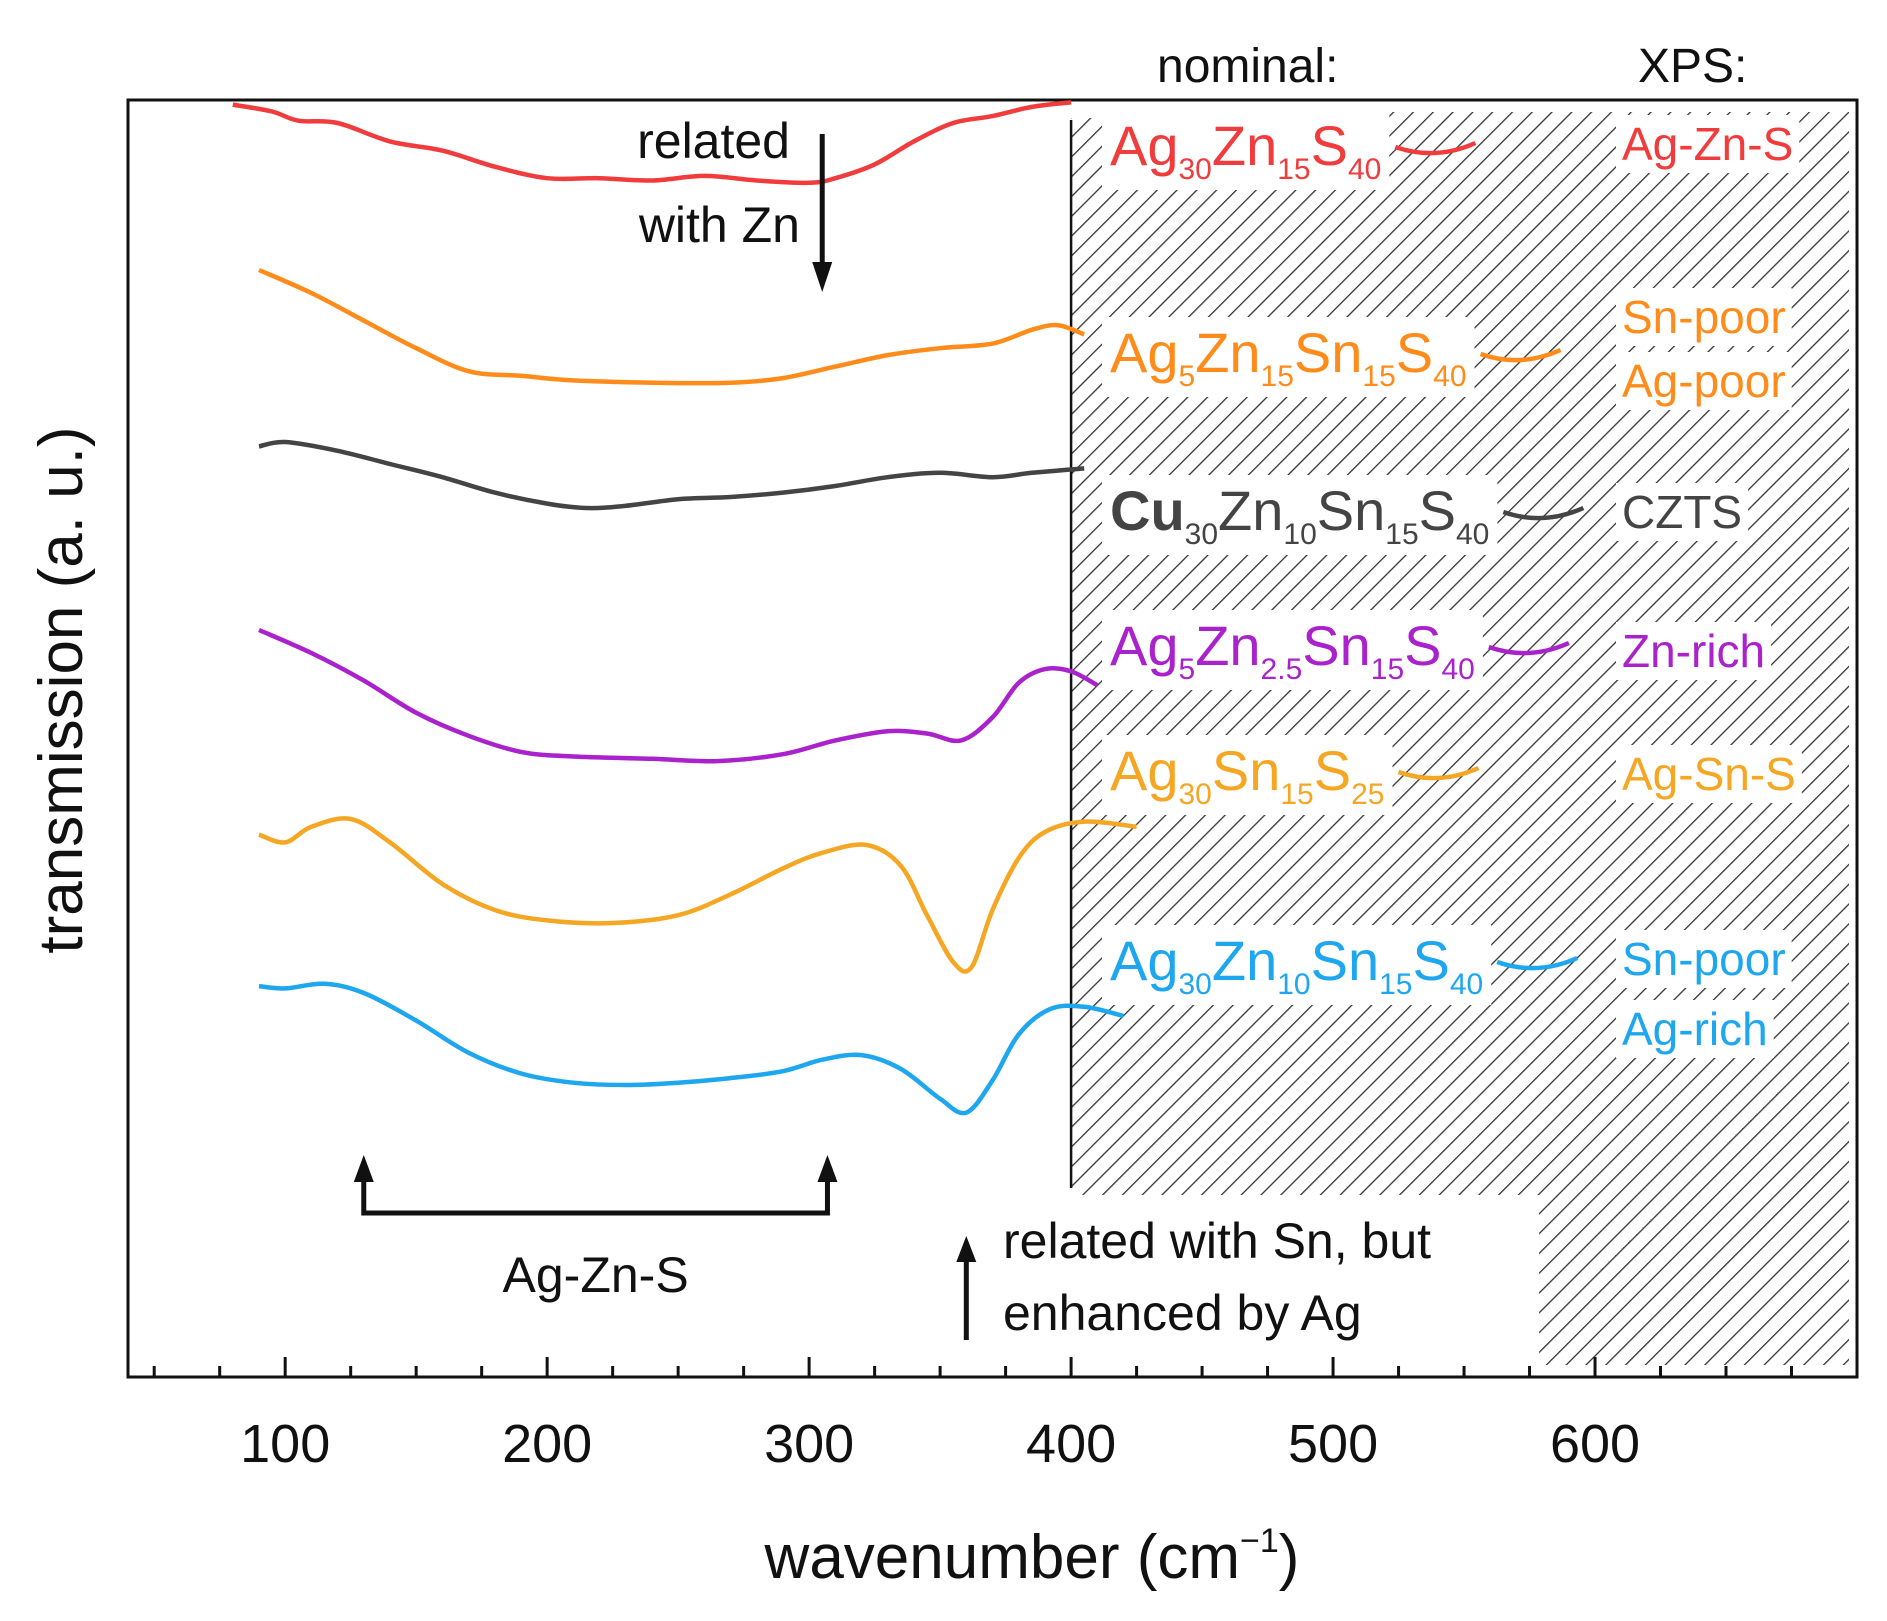  I want to click on annotation-sn-line-1: related with Sn, but, so click(1217, 1241).